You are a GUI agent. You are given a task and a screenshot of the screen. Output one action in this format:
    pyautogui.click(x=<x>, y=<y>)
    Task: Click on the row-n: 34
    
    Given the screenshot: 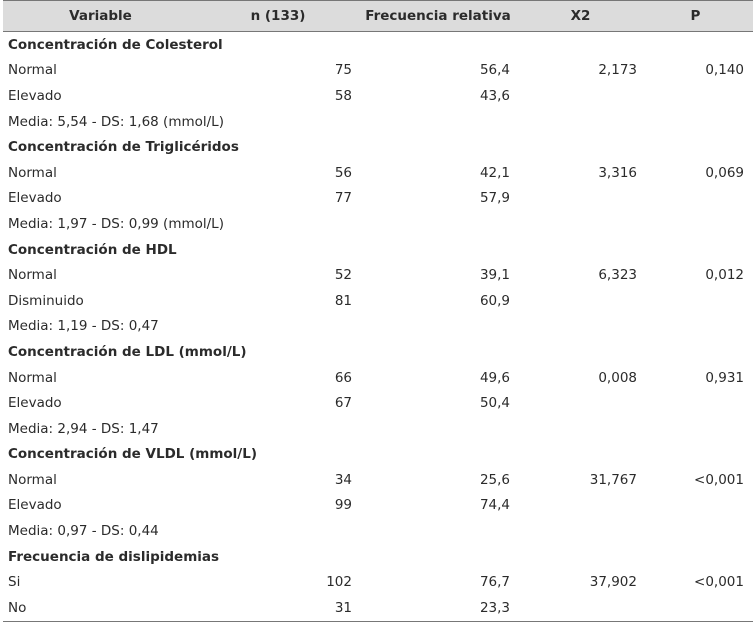 What is the action you would take?
    pyautogui.click(x=343, y=479)
    